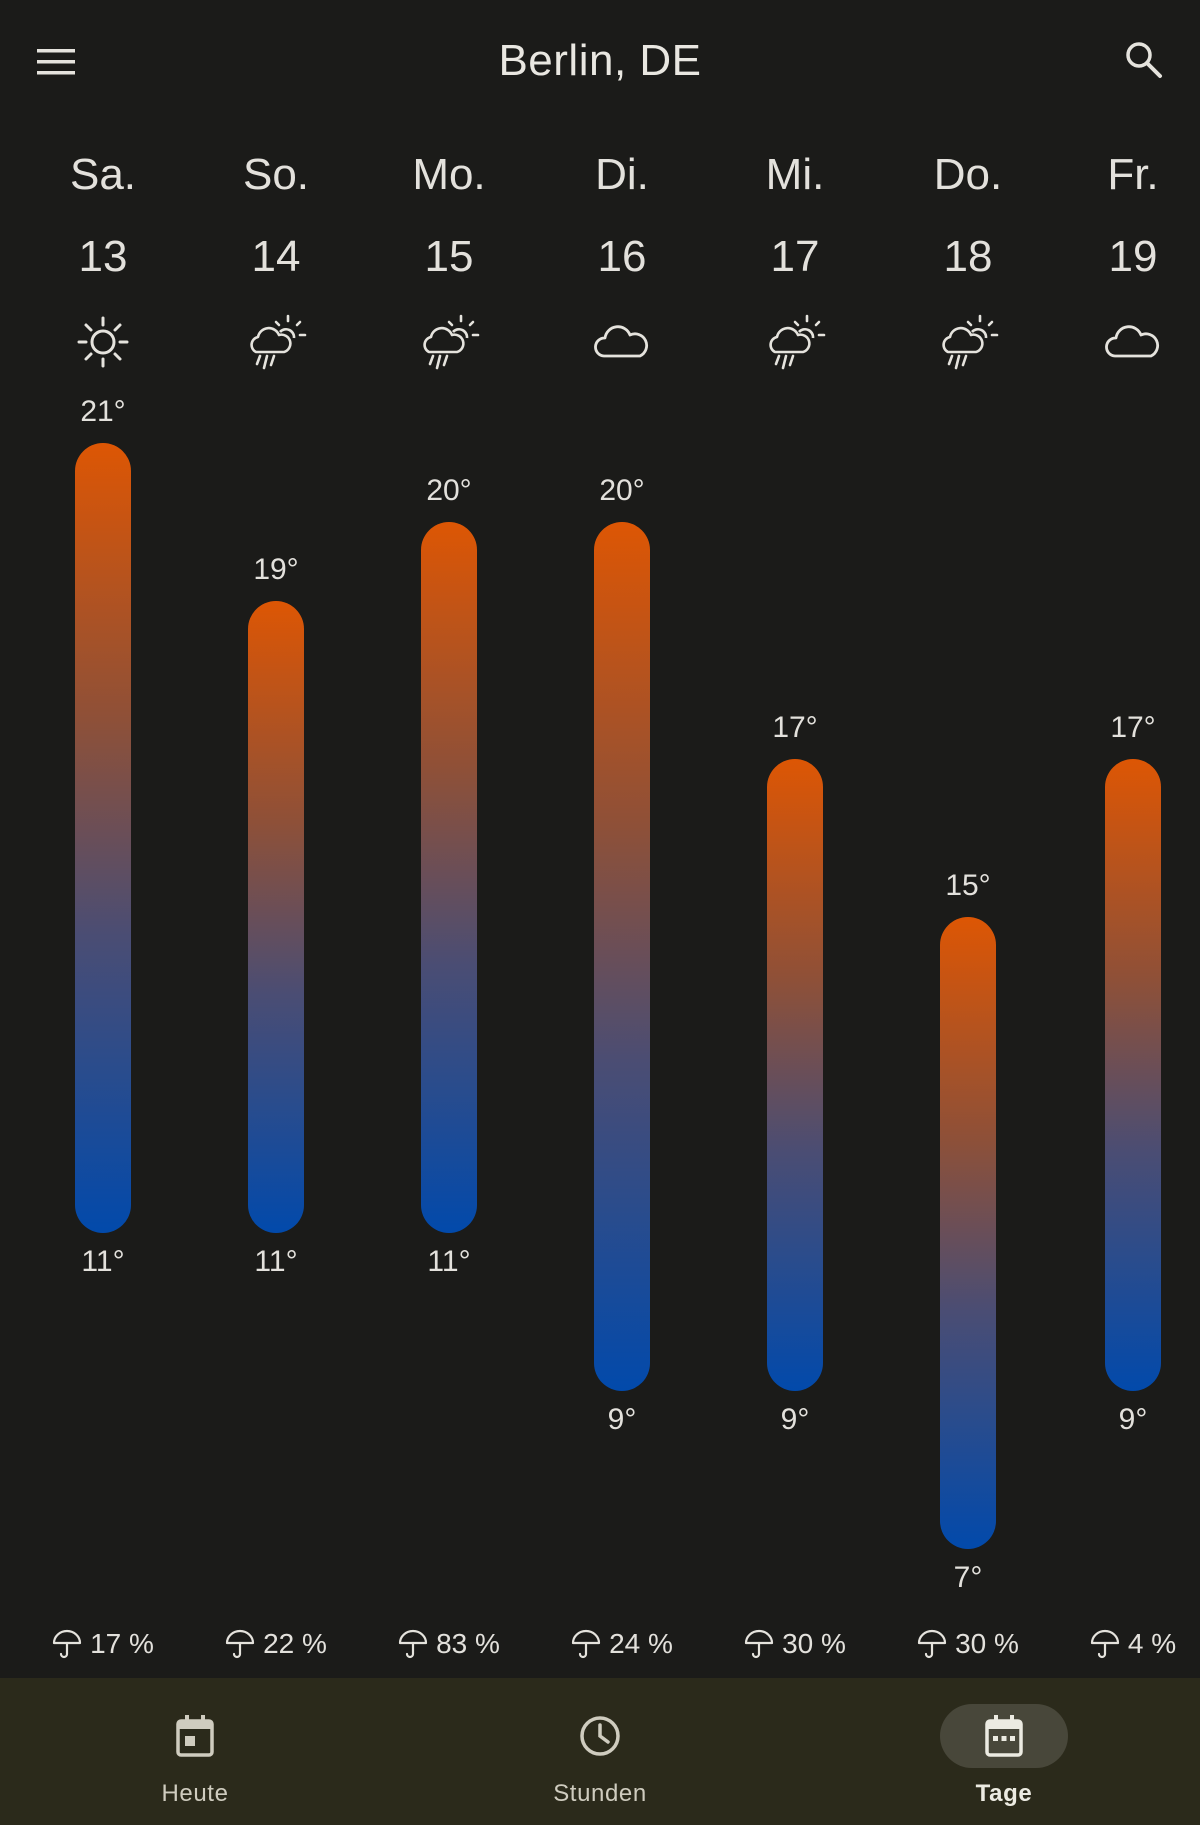 The height and width of the screenshot is (1825, 1200). I want to click on precipitation-value: 17 %, so click(122, 1643).